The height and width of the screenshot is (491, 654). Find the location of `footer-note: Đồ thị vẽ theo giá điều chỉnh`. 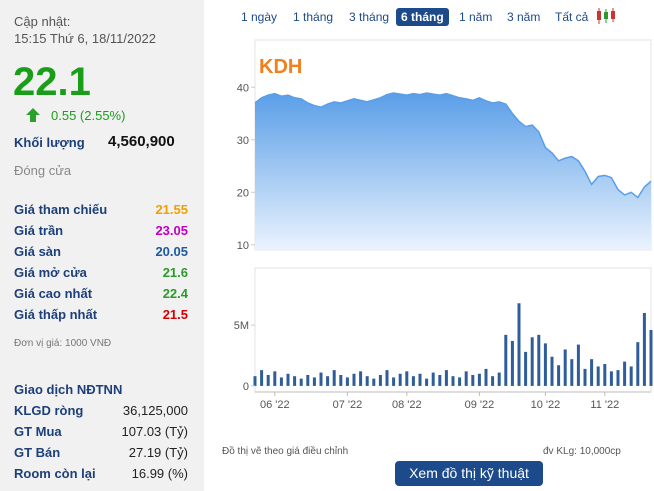

footer-note: Đồ thị vẽ theo giá điều chỉnh is located at coordinates (285, 451).